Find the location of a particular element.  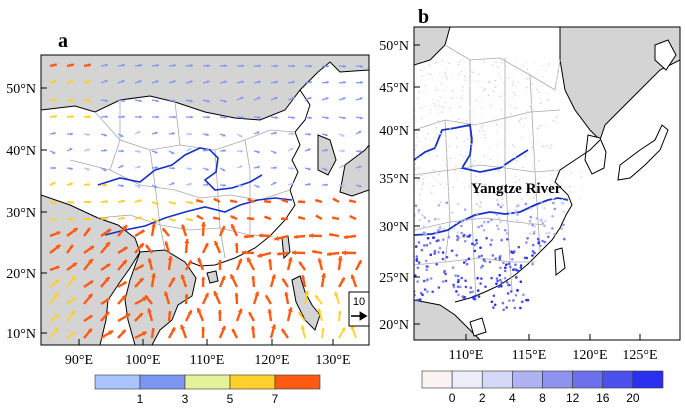

panel-b-hainan is located at coordinates (478, 327).